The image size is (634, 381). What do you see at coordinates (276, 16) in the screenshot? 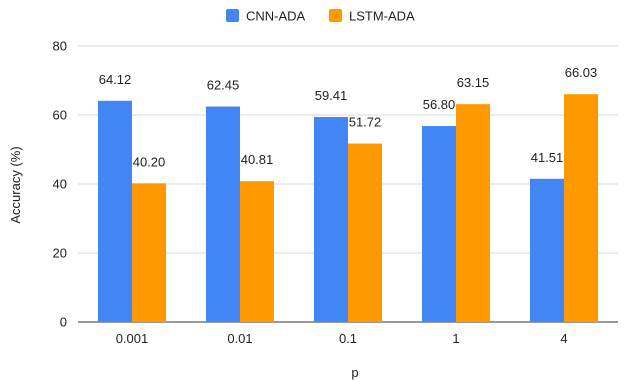
I see `legend-label-cnn-ada: CNN-ADA` at bounding box center [276, 16].